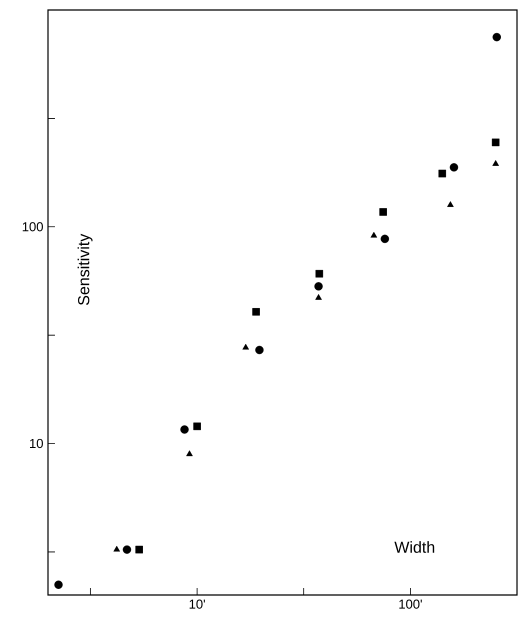 The width and height of the screenshot is (520, 629). Describe the element at coordinates (414, 547) in the screenshot. I see `x-axis-title: Width` at that location.